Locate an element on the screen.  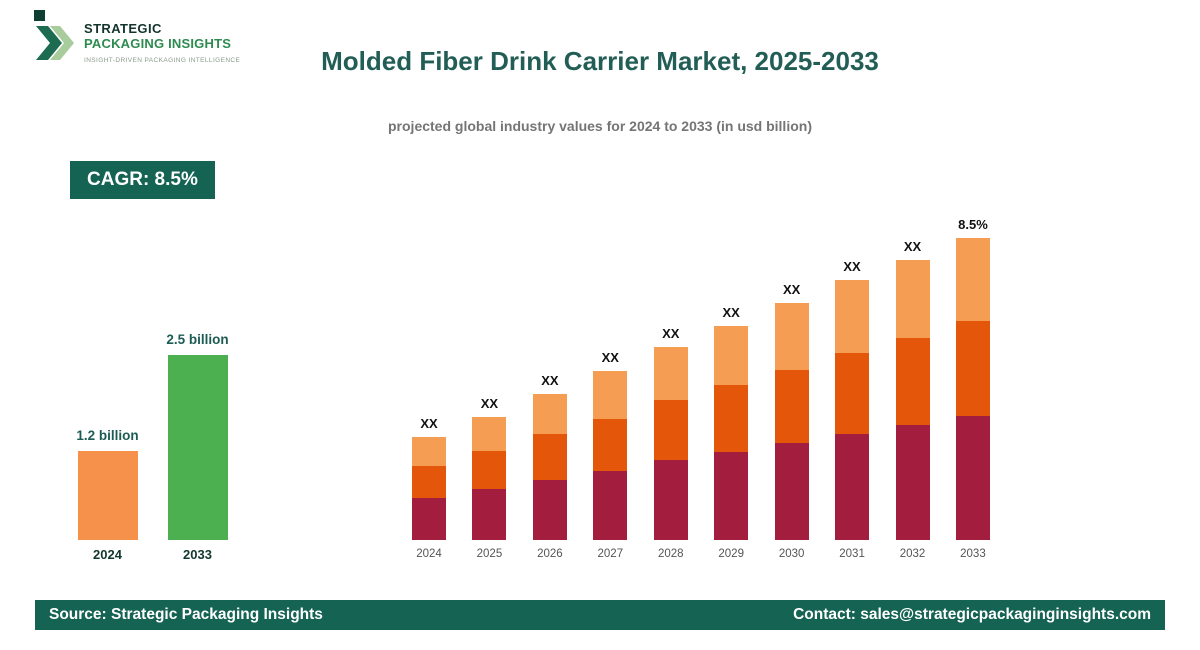
summary-bar-2024: 1.2 billion is located at coordinates (107, 484).